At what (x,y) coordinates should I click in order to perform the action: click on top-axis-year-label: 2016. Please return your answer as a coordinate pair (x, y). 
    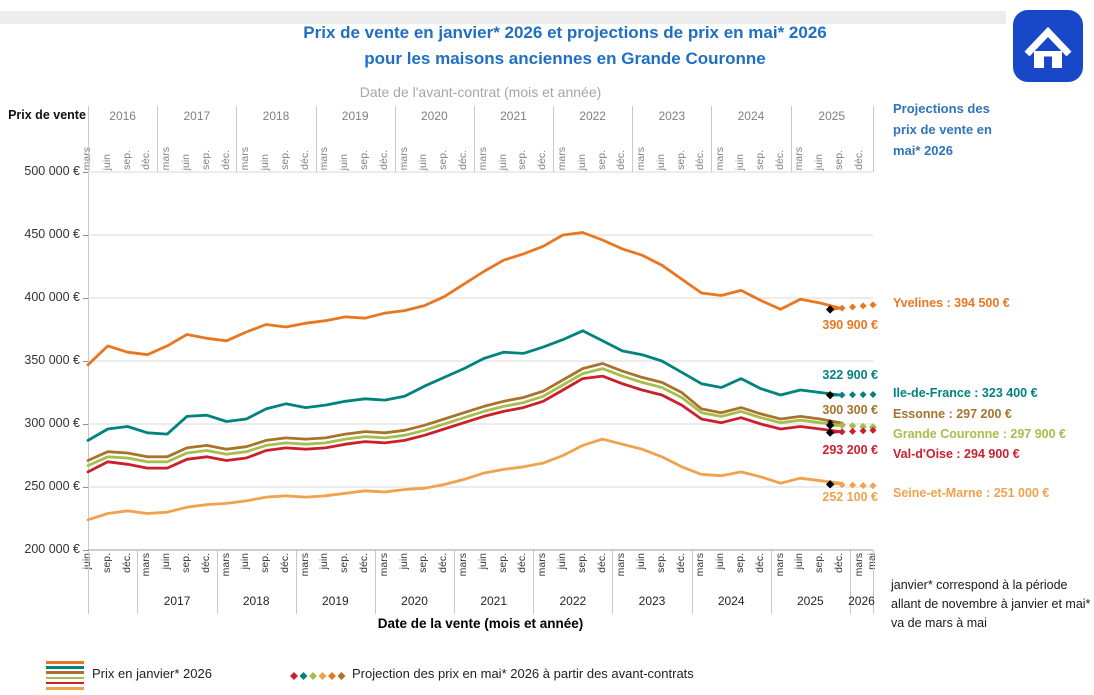
    Looking at the image, I should click on (122, 116).